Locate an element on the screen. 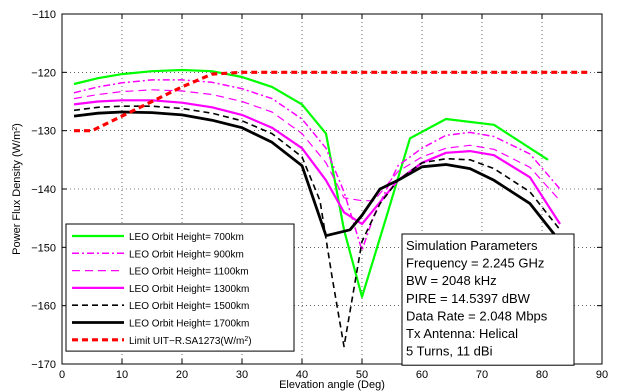 This screenshot has width=623, height=392. annotation-line-5: Data Rate = 2.048 Mbps is located at coordinates (477, 315).